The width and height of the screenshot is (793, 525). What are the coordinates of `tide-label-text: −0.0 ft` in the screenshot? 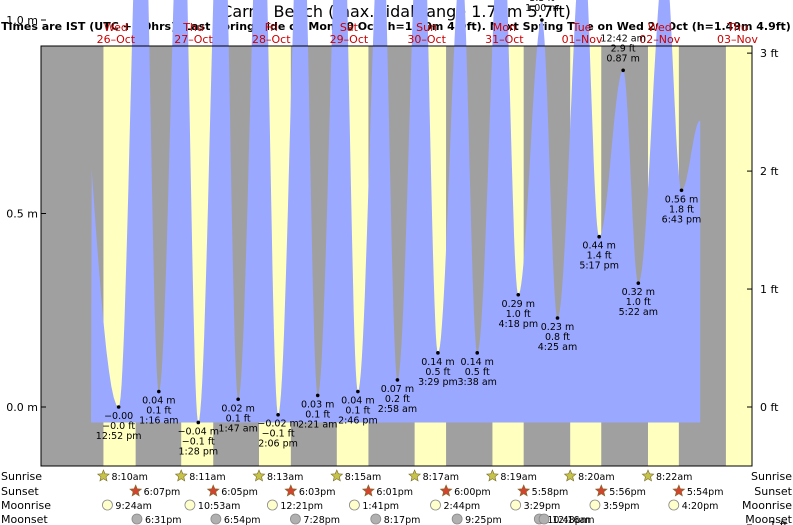 It's located at (118, 426).